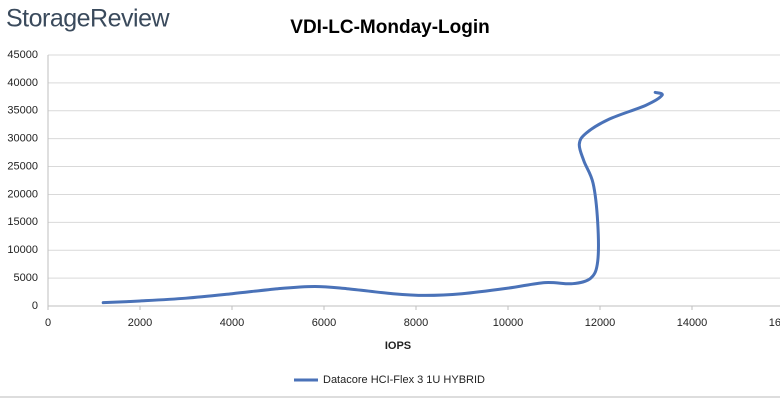  Describe the element at coordinates (232, 323) in the screenshot. I see `x-tick-label: 4000` at that location.